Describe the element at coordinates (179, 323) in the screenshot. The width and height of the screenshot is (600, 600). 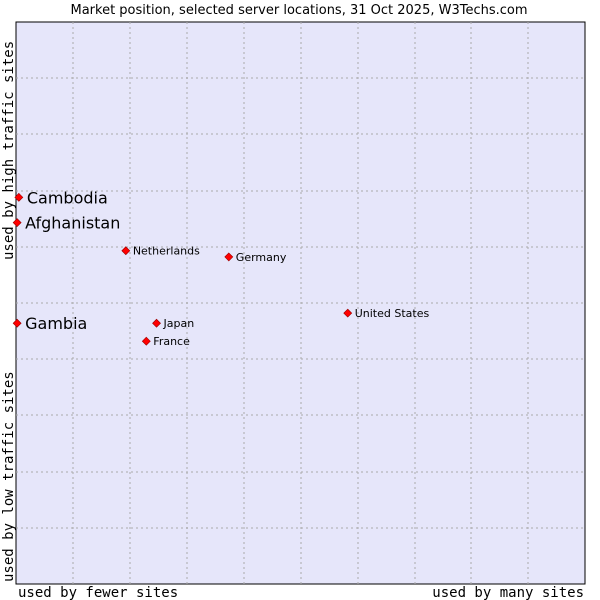
I see `point-label-japan: Japan` at that location.